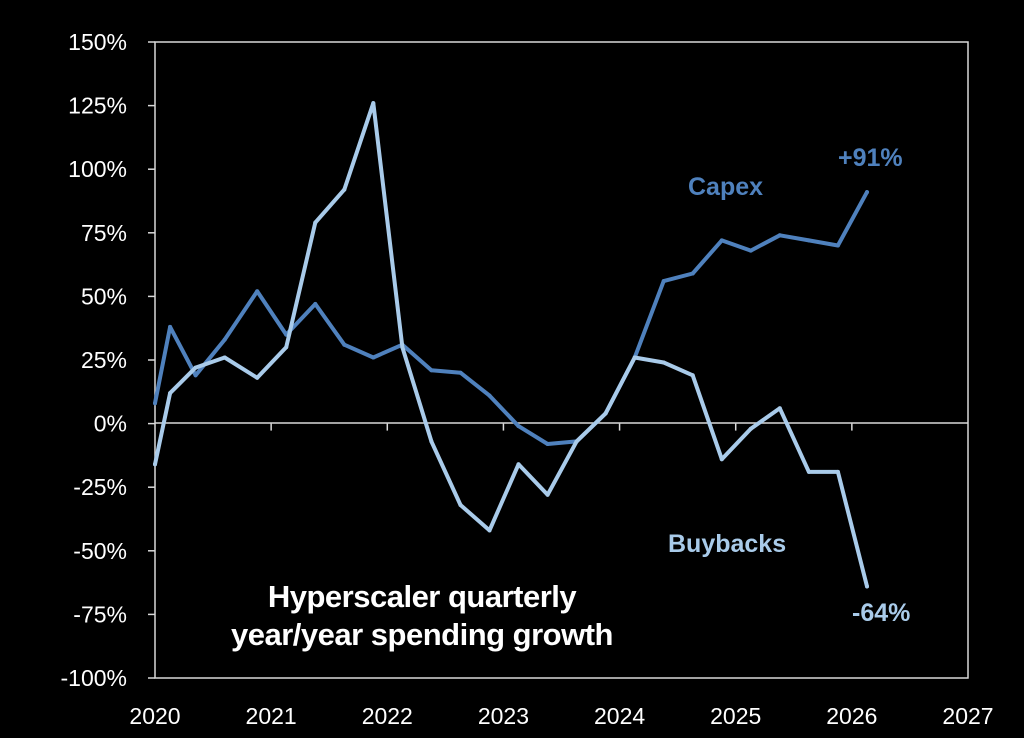 The image size is (1024, 738). What do you see at coordinates (97, 42) in the screenshot?
I see `y-tick-label: 150%` at bounding box center [97, 42].